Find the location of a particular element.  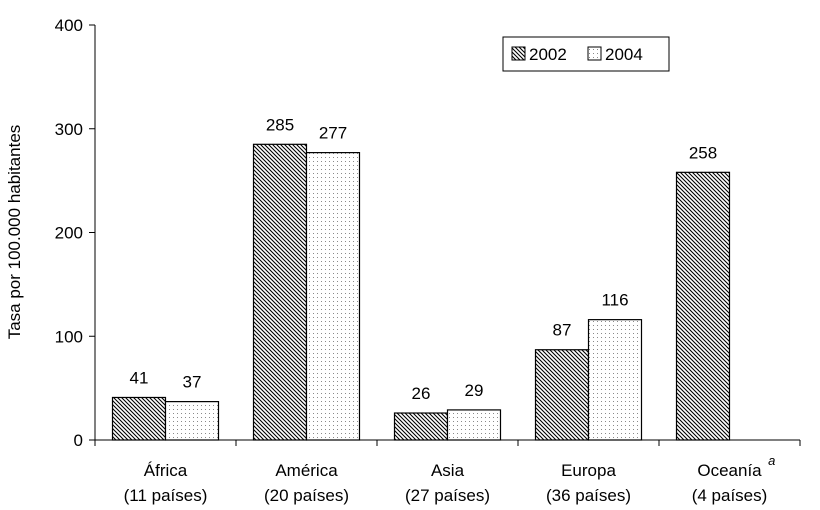

legend-label-2002: 2002 is located at coordinates (548, 54).